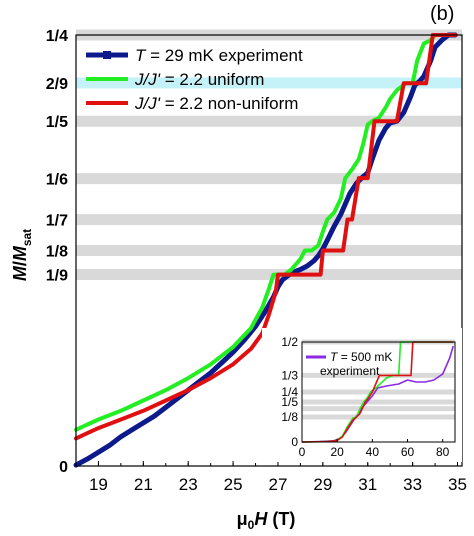 Image resolution: width=474 pixels, height=536 pixels. What do you see at coordinates (289, 375) in the screenshot?
I see `inset-y-tick-label: 1/3` at bounding box center [289, 375].